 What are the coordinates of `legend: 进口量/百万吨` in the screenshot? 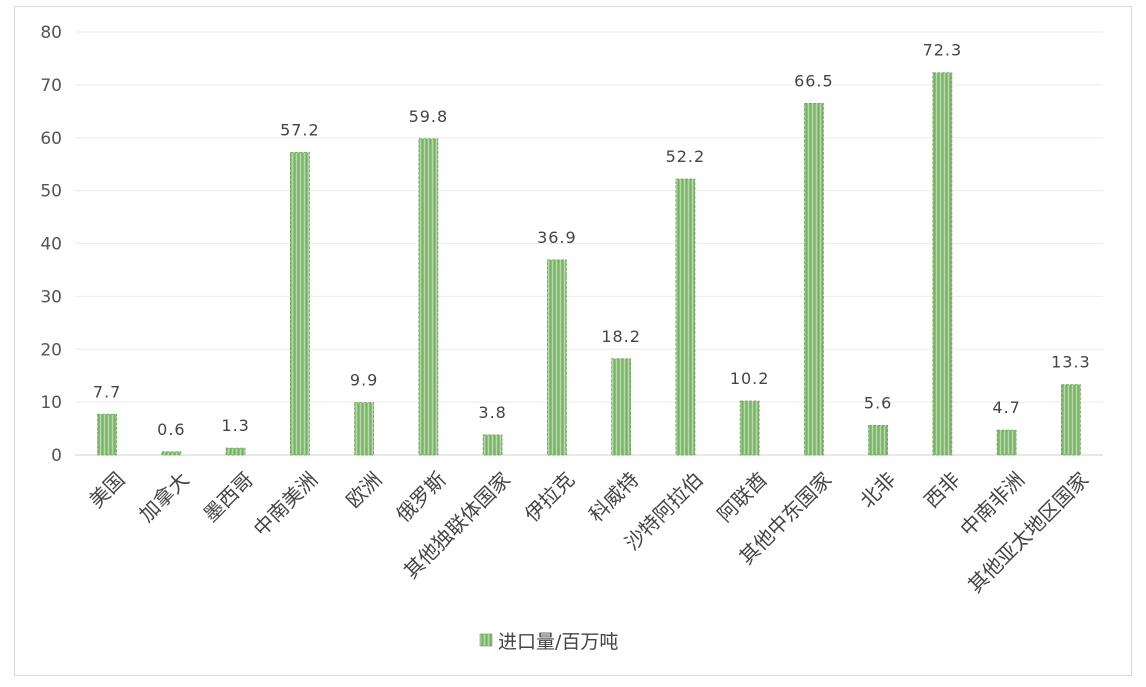 It's located at (548, 642).